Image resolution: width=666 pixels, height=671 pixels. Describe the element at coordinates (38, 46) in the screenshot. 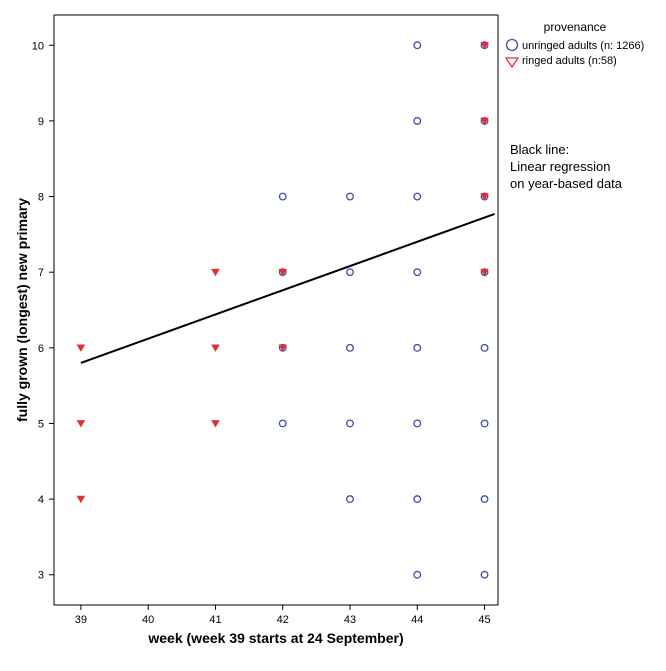

I see `y-tick-label: 10` at that location.